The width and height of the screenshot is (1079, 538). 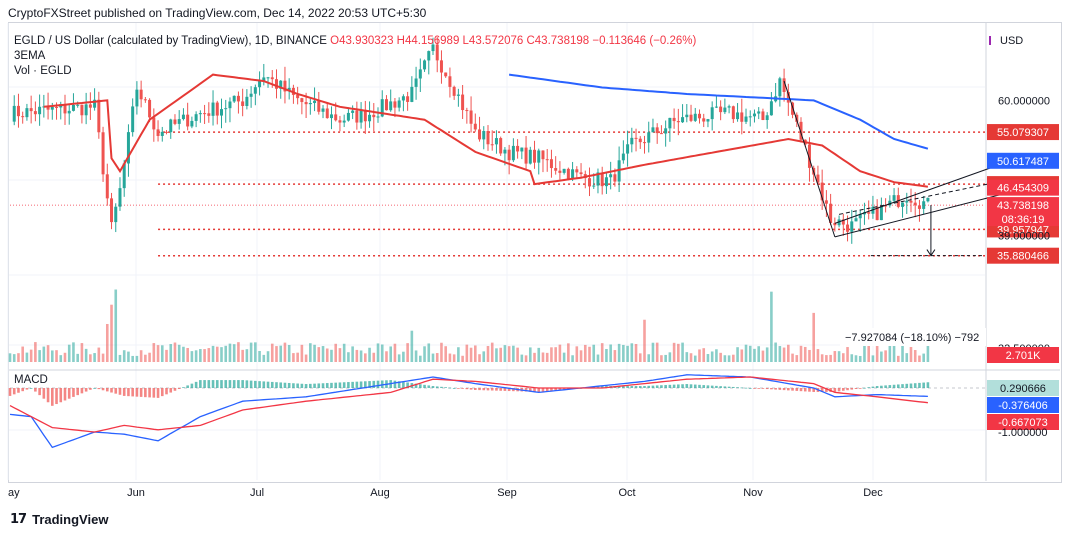 What do you see at coordinates (30, 56) in the screenshot?
I see `ema-legend: 3EMA` at bounding box center [30, 56].